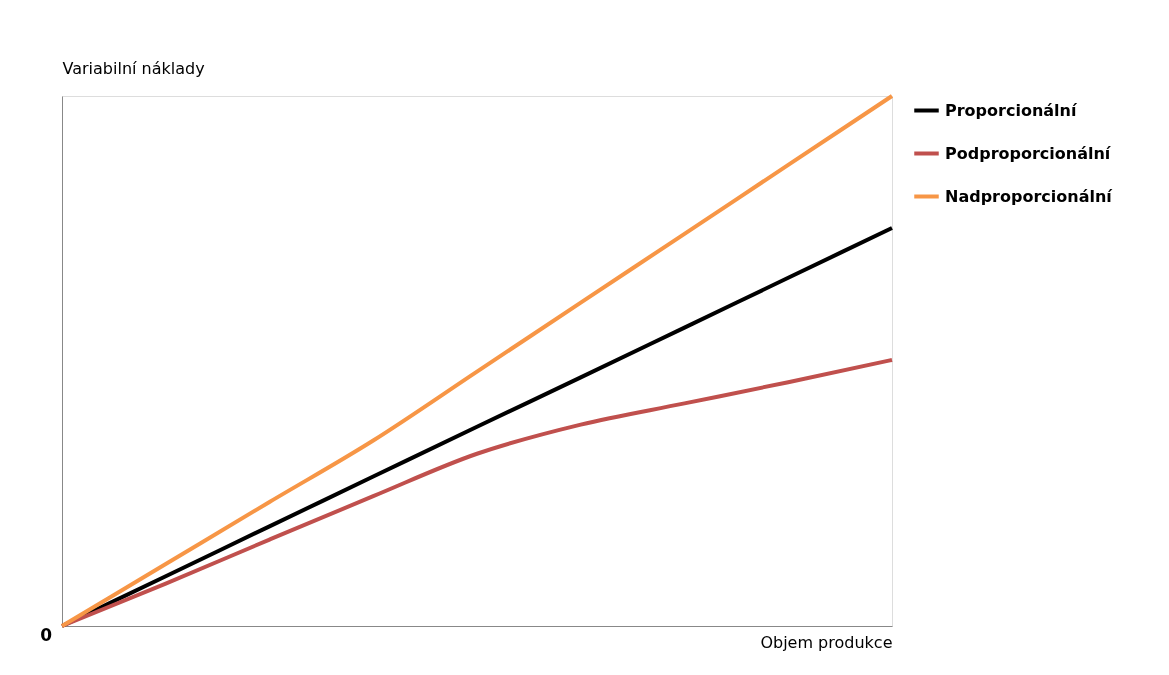 The image size is (1169, 675). What do you see at coordinates (46, 635) in the screenshot?
I see `text: 0` at bounding box center [46, 635].